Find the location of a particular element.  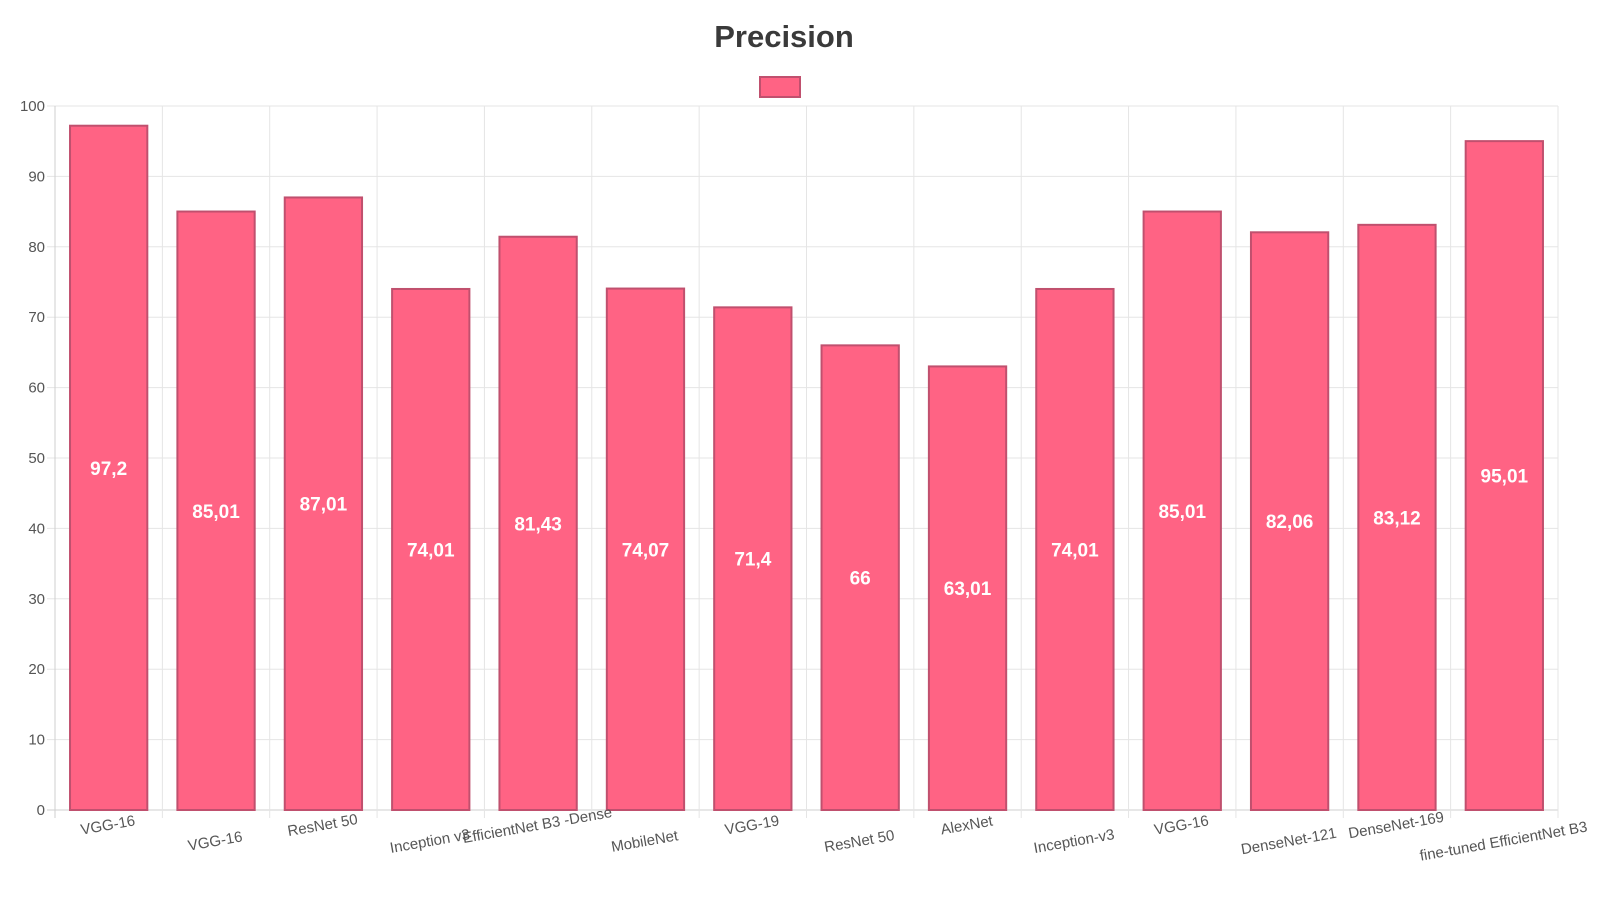

bar-value-label: 97,2 is located at coordinates (108, 469).